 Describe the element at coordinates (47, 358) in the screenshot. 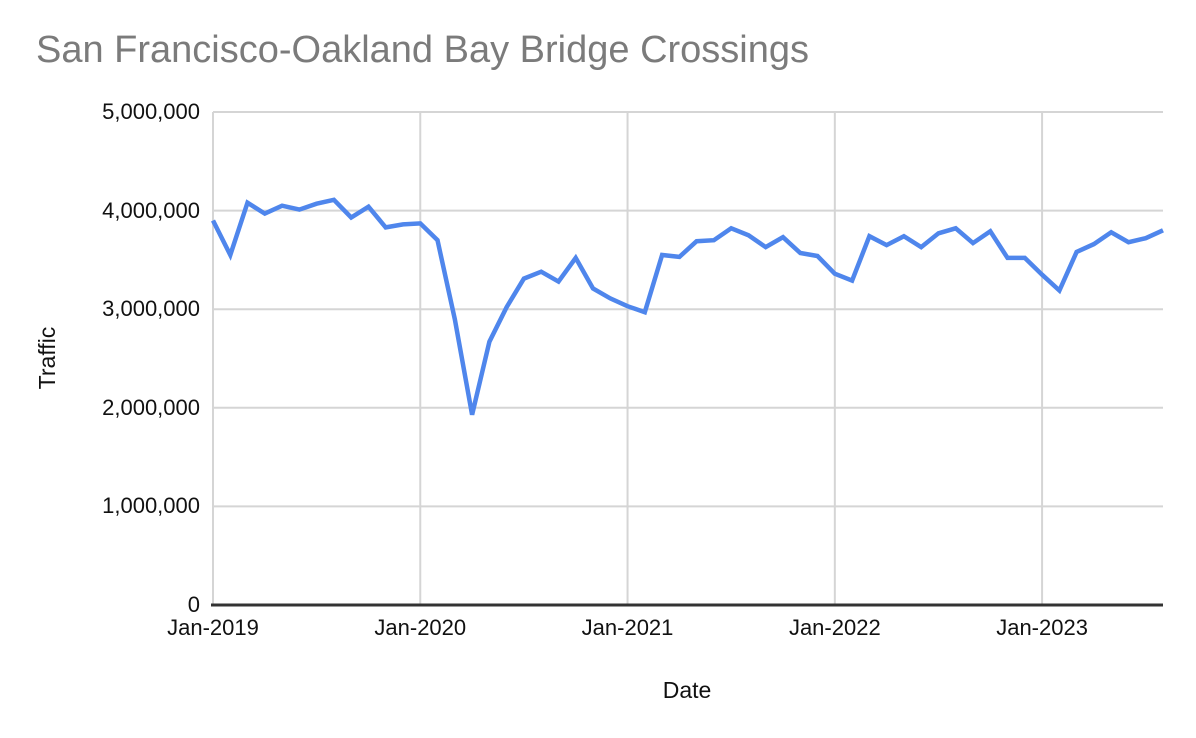

I see `y-axis-title: Traffic` at that location.